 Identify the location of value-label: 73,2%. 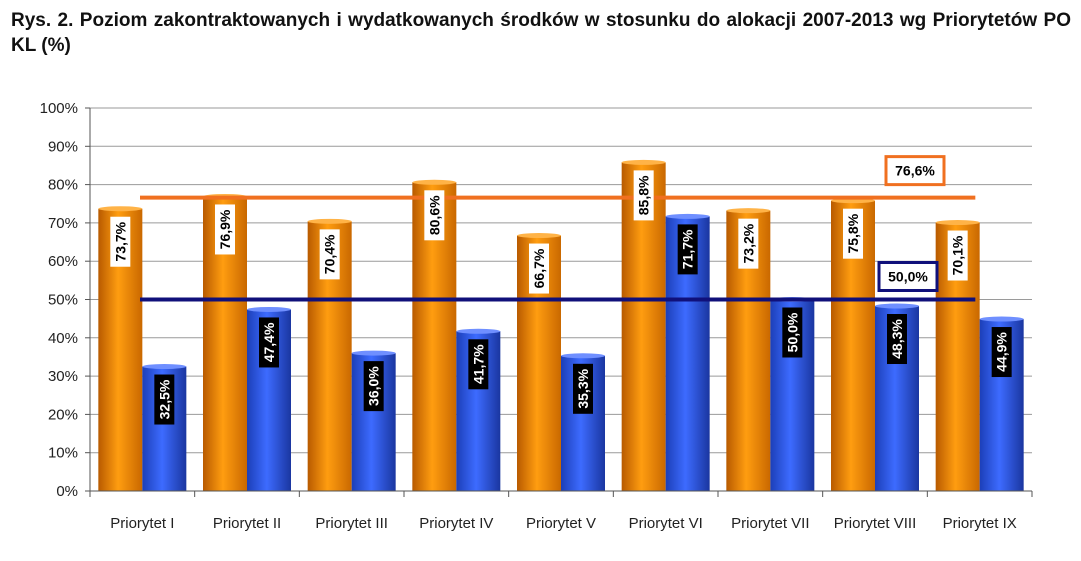
(748, 243).